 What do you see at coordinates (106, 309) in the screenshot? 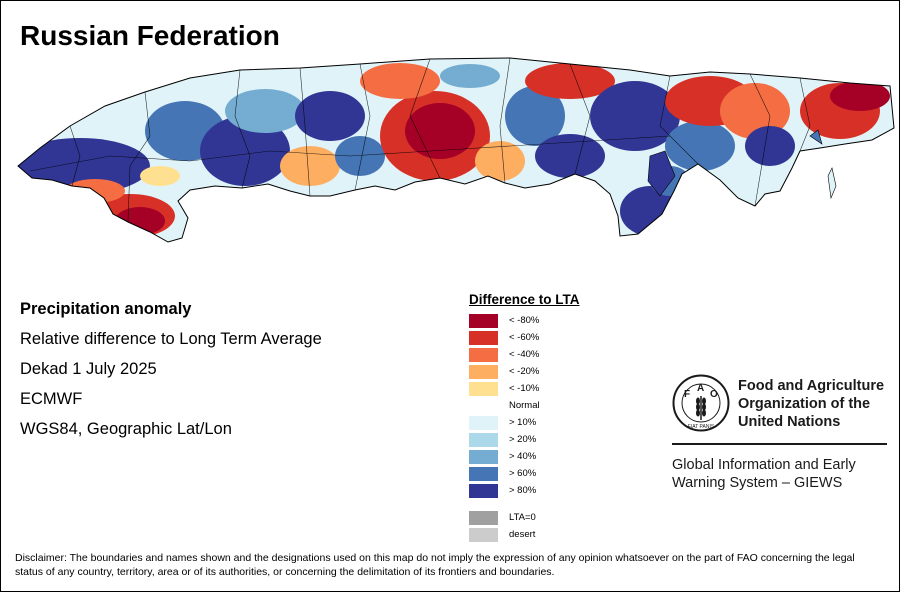
I see `variable-heading: Precipitation anomaly` at bounding box center [106, 309].